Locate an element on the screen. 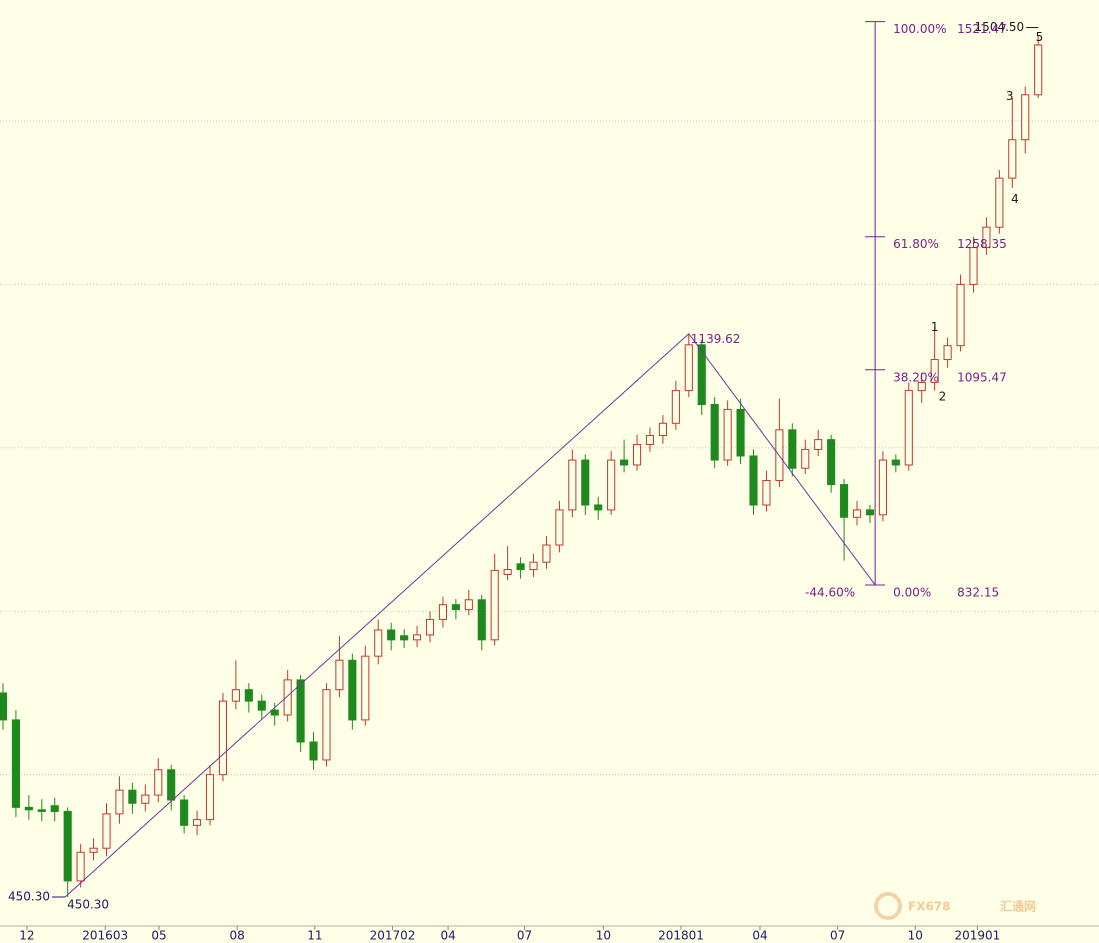  wave-label: 2 is located at coordinates (943, 397).